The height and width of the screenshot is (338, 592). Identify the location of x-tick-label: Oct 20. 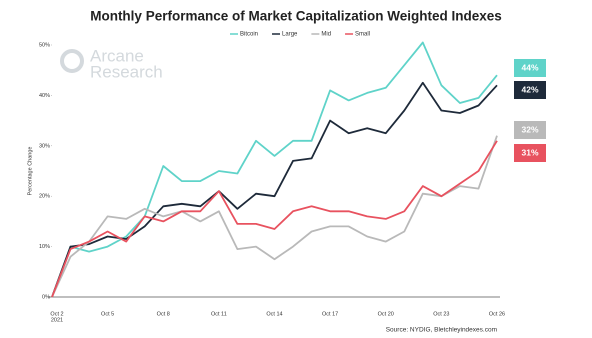
(386, 314).